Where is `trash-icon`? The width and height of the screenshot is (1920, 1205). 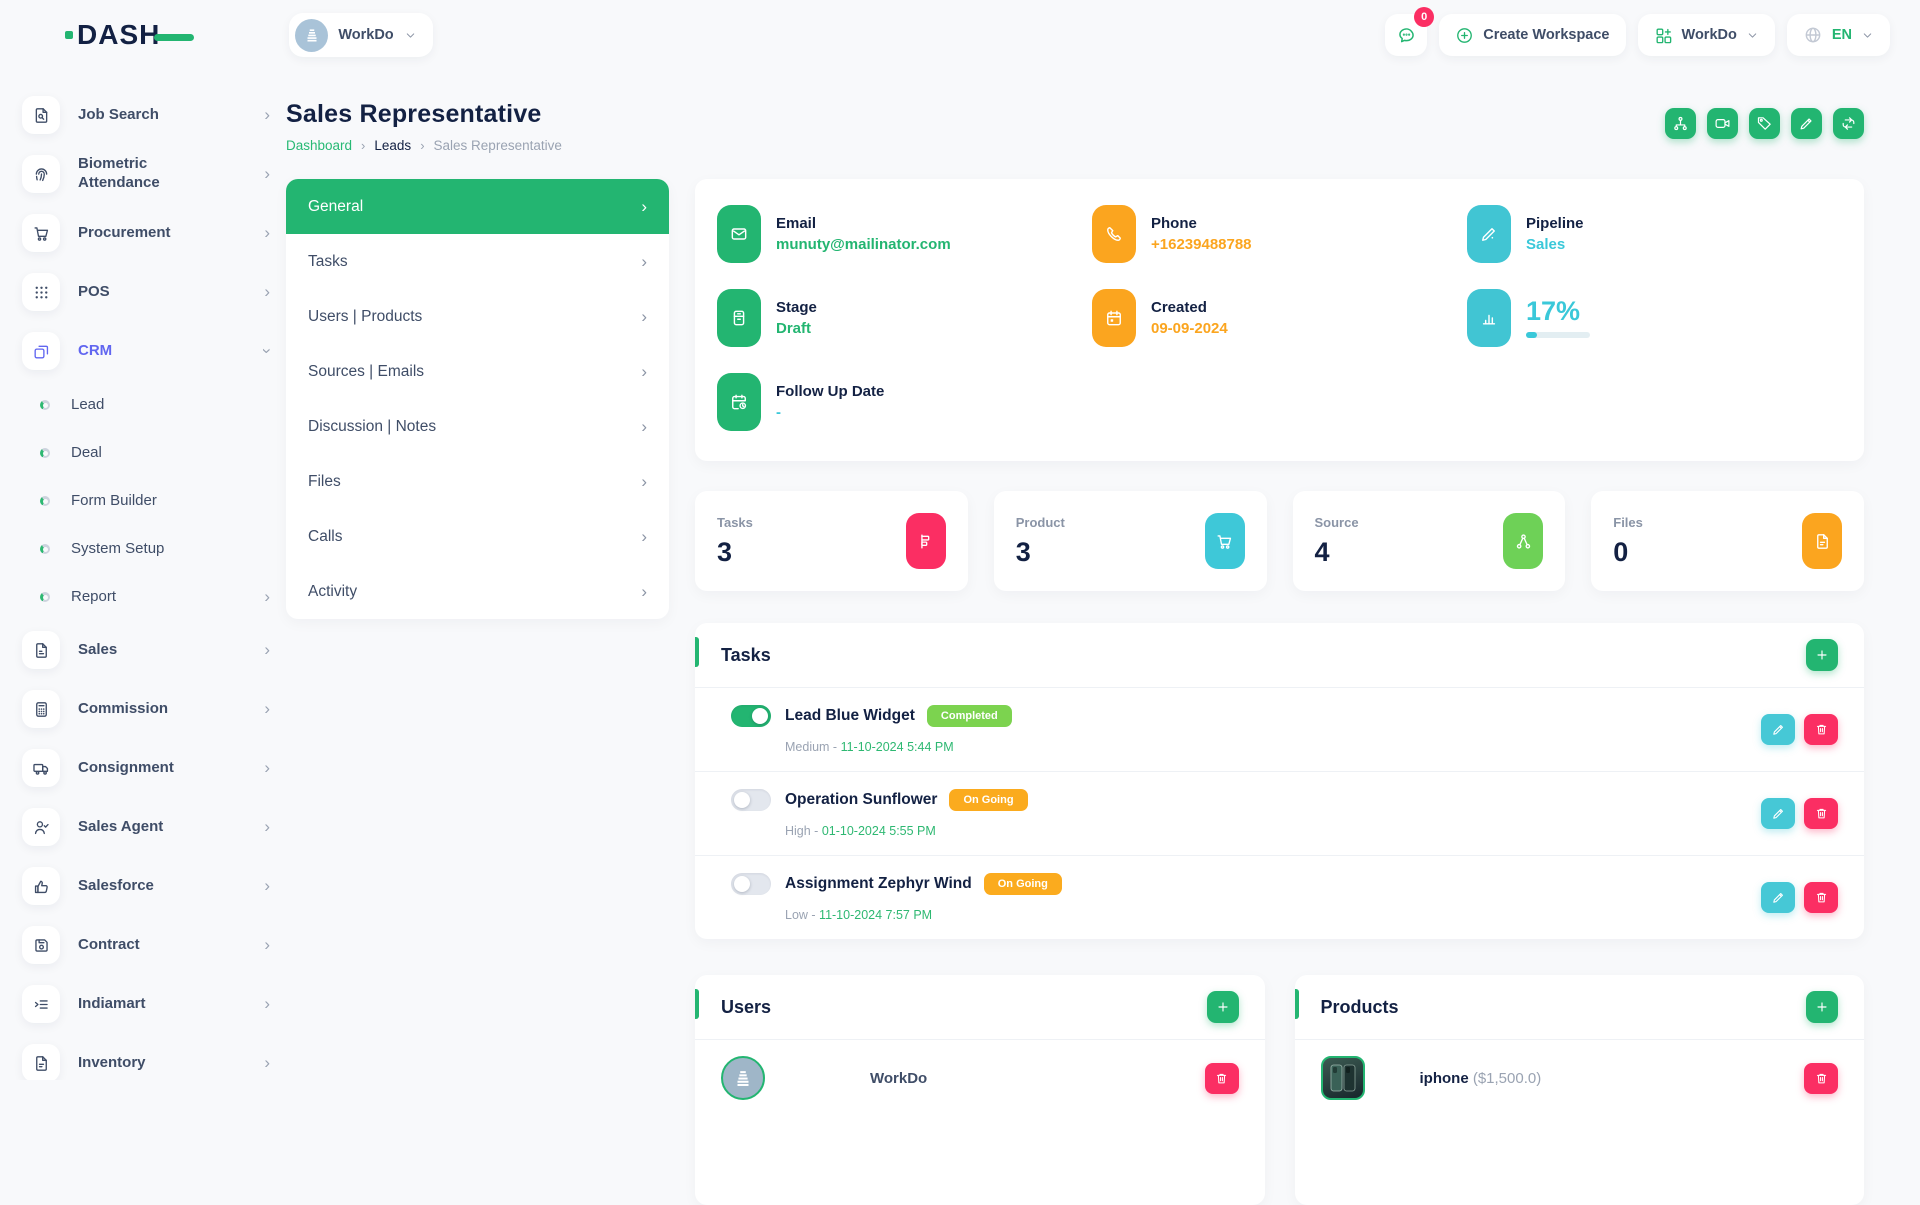
trash-icon is located at coordinates (1821, 813).